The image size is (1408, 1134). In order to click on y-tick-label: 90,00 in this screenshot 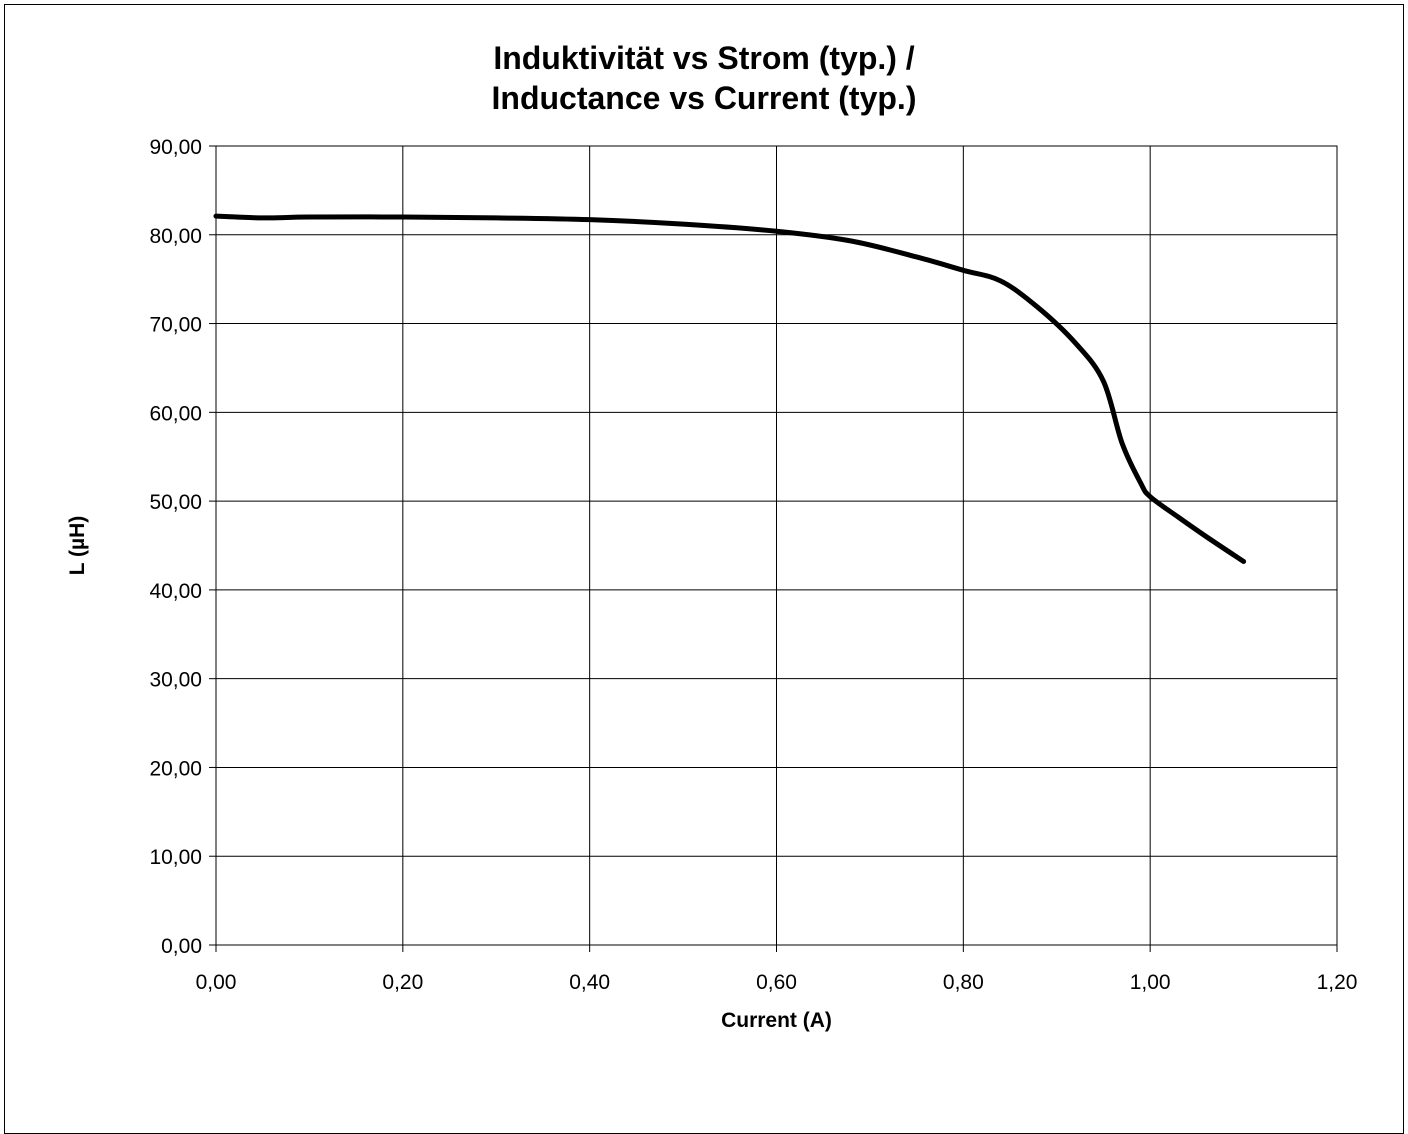, I will do `click(175, 147)`.